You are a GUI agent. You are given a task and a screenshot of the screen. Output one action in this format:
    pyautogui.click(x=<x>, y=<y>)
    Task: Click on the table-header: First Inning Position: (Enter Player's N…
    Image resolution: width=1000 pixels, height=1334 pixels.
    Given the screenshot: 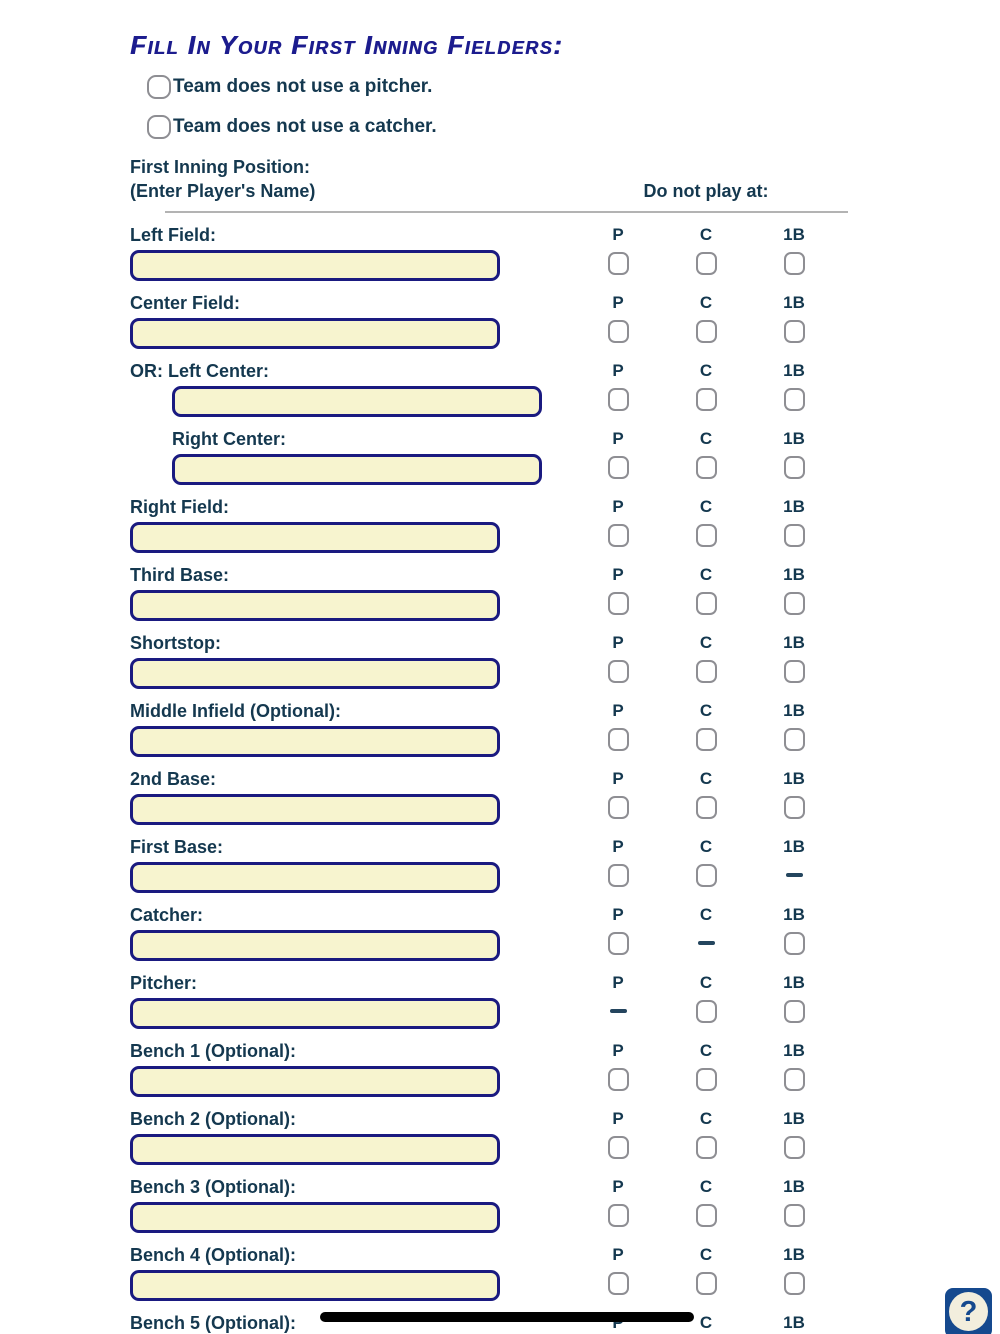 What is the action you would take?
    pyautogui.click(x=565, y=179)
    